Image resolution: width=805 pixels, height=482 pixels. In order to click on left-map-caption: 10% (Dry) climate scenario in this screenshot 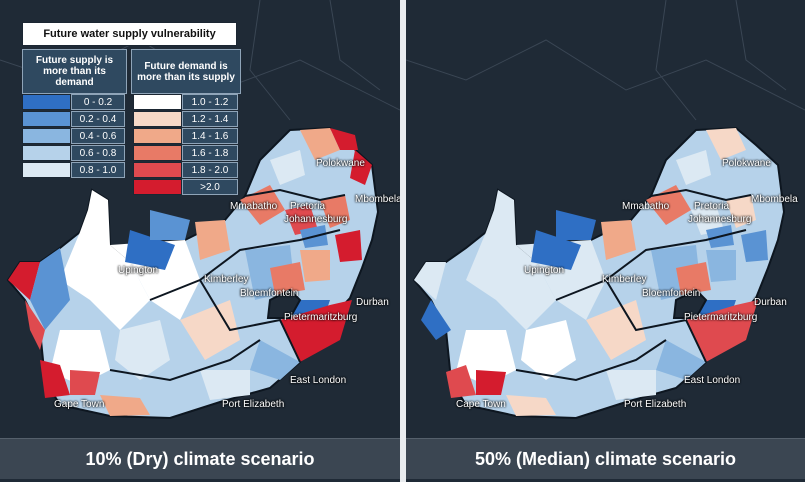, I will do `click(200, 458)`.